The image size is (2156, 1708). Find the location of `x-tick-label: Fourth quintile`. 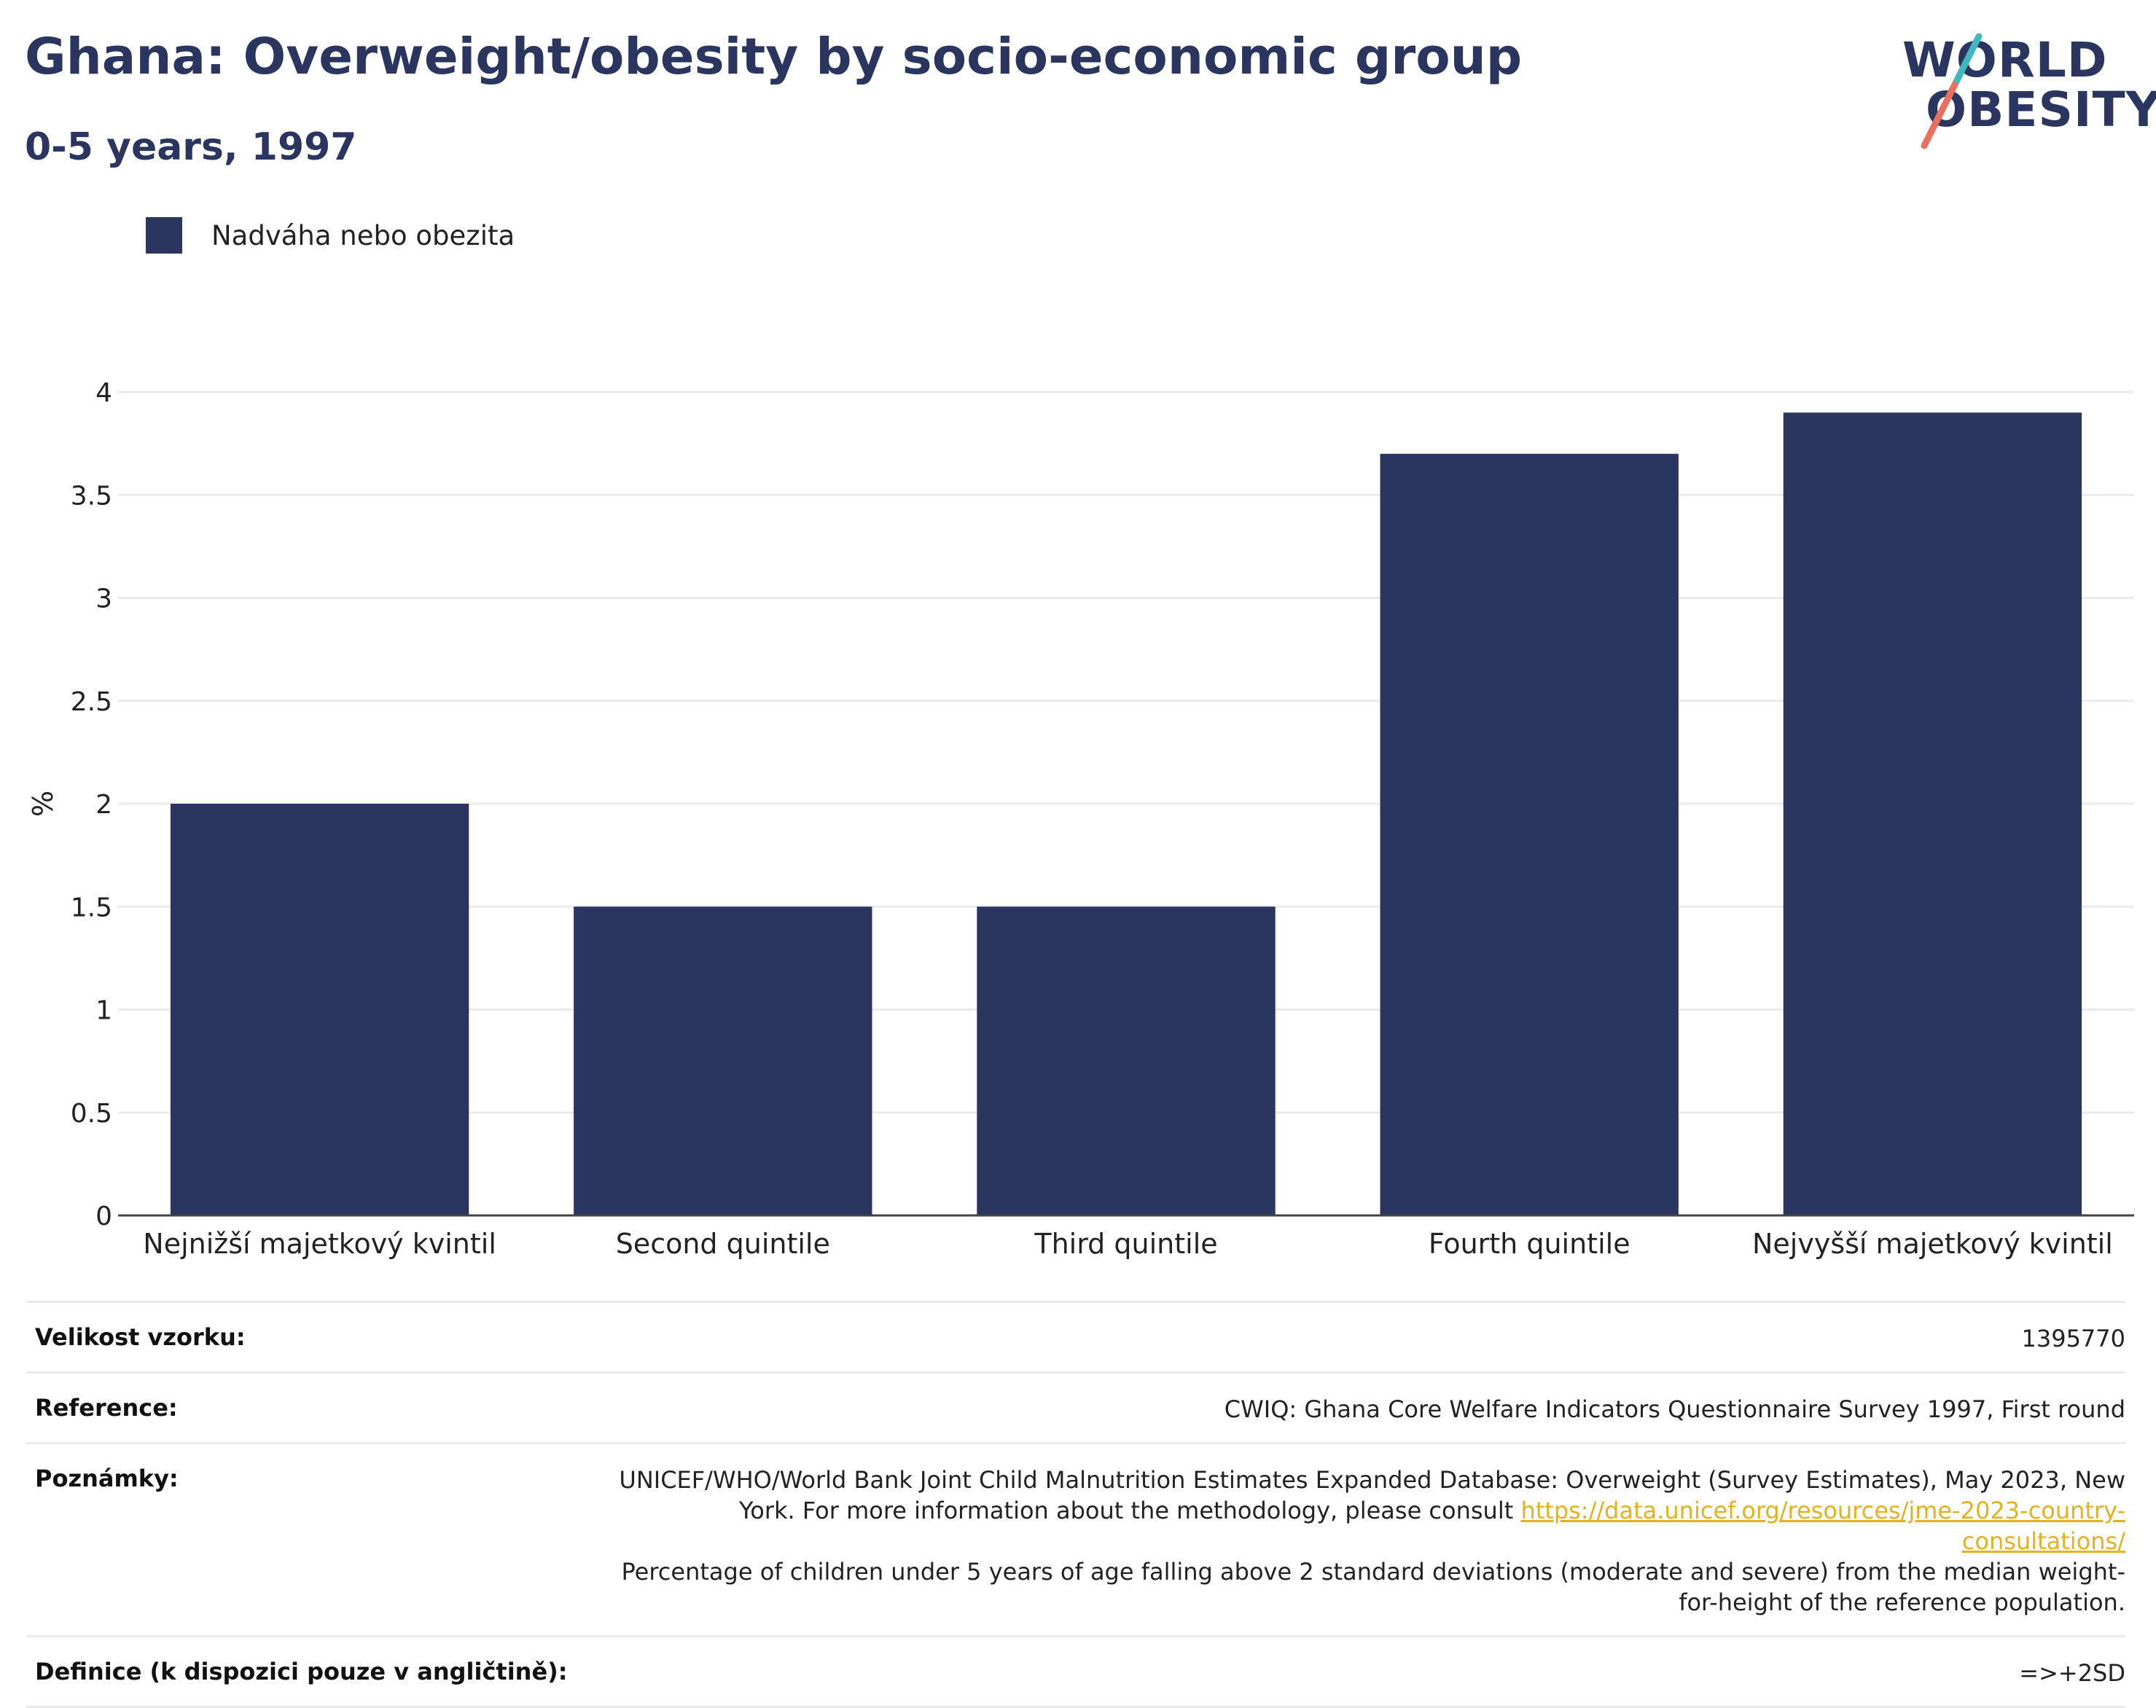

x-tick-label: Fourth quintile is located at coordinates (1530, 1244).